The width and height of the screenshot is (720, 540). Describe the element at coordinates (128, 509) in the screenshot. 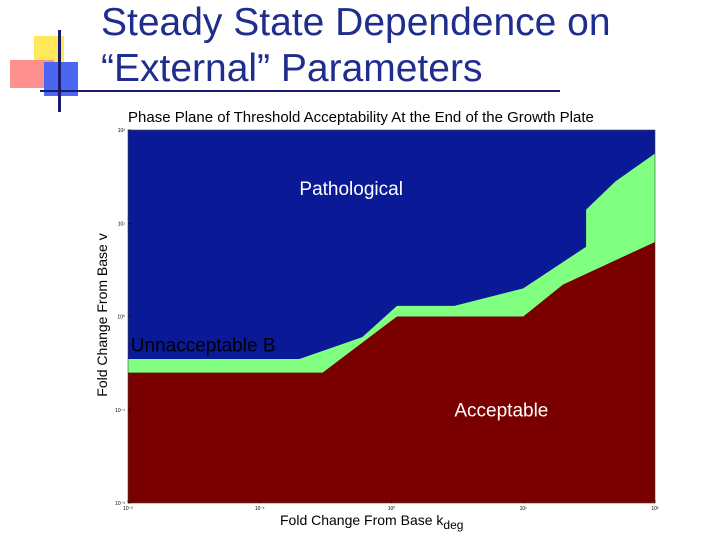

I see `x-tick-label-0: 10⁻²` at that location.